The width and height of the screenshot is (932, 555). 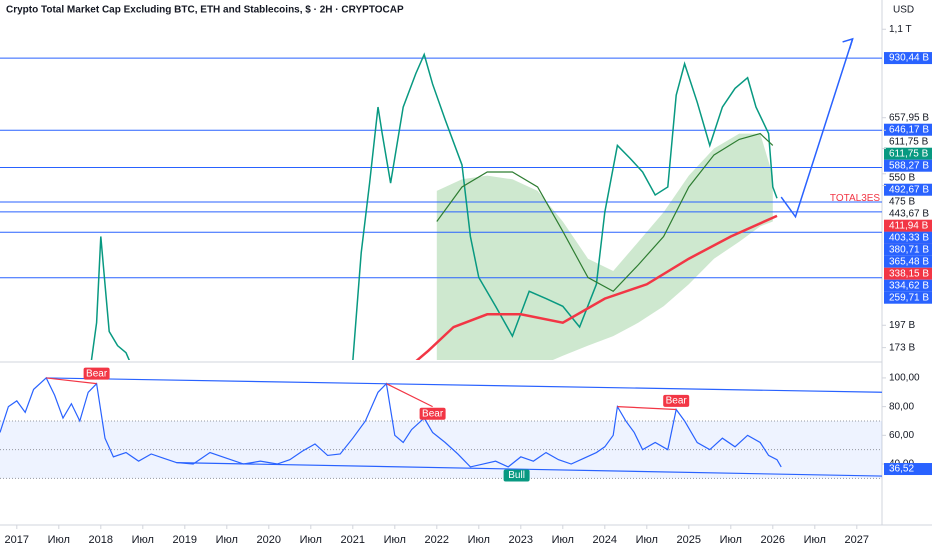 I want to click on x-tick-label: 2023, so click(x=521, y=540).